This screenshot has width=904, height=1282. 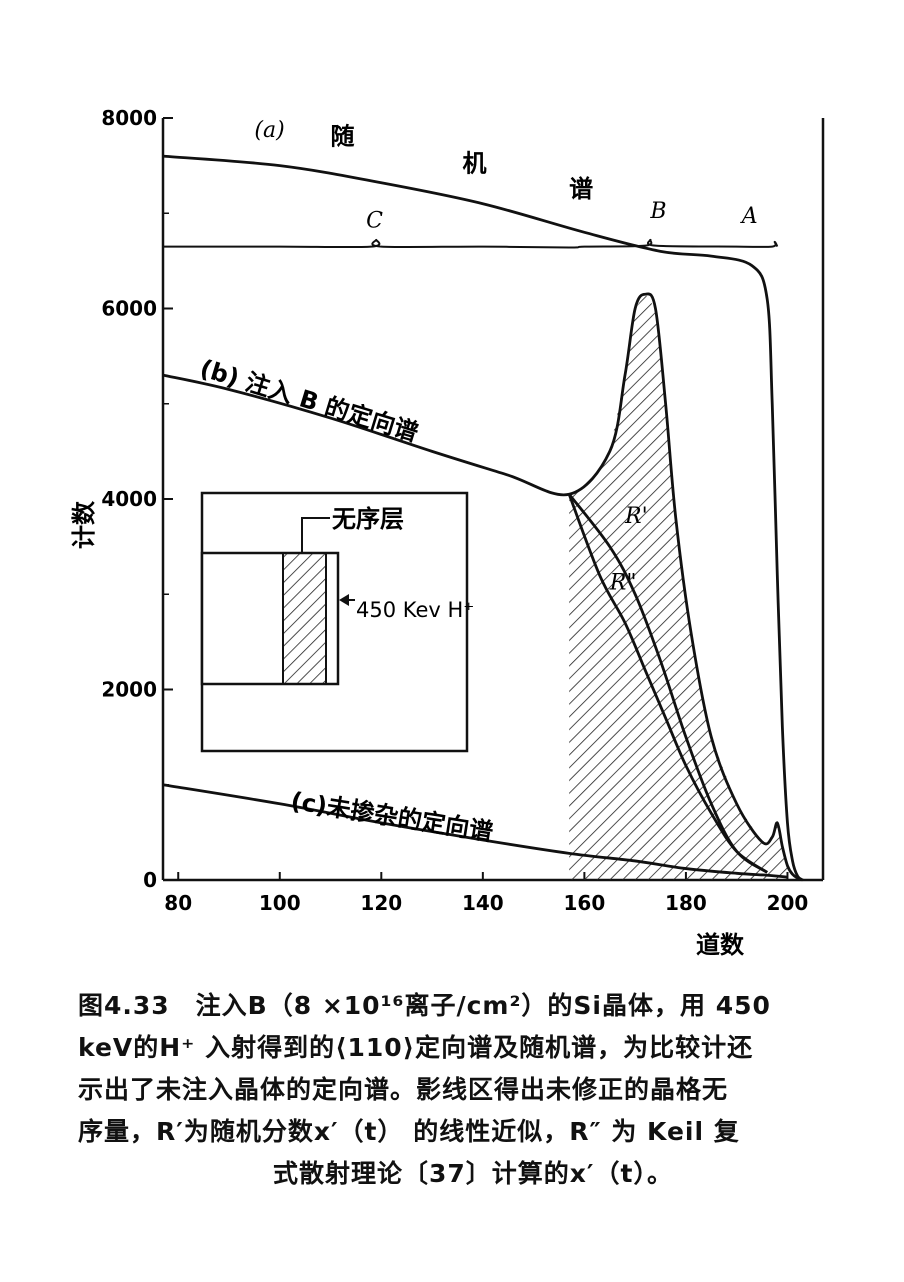 What do you see at coordinates (304, 618) in the screenshot?
I see `inset-disorder-layer` at bounding box center [304, 618].